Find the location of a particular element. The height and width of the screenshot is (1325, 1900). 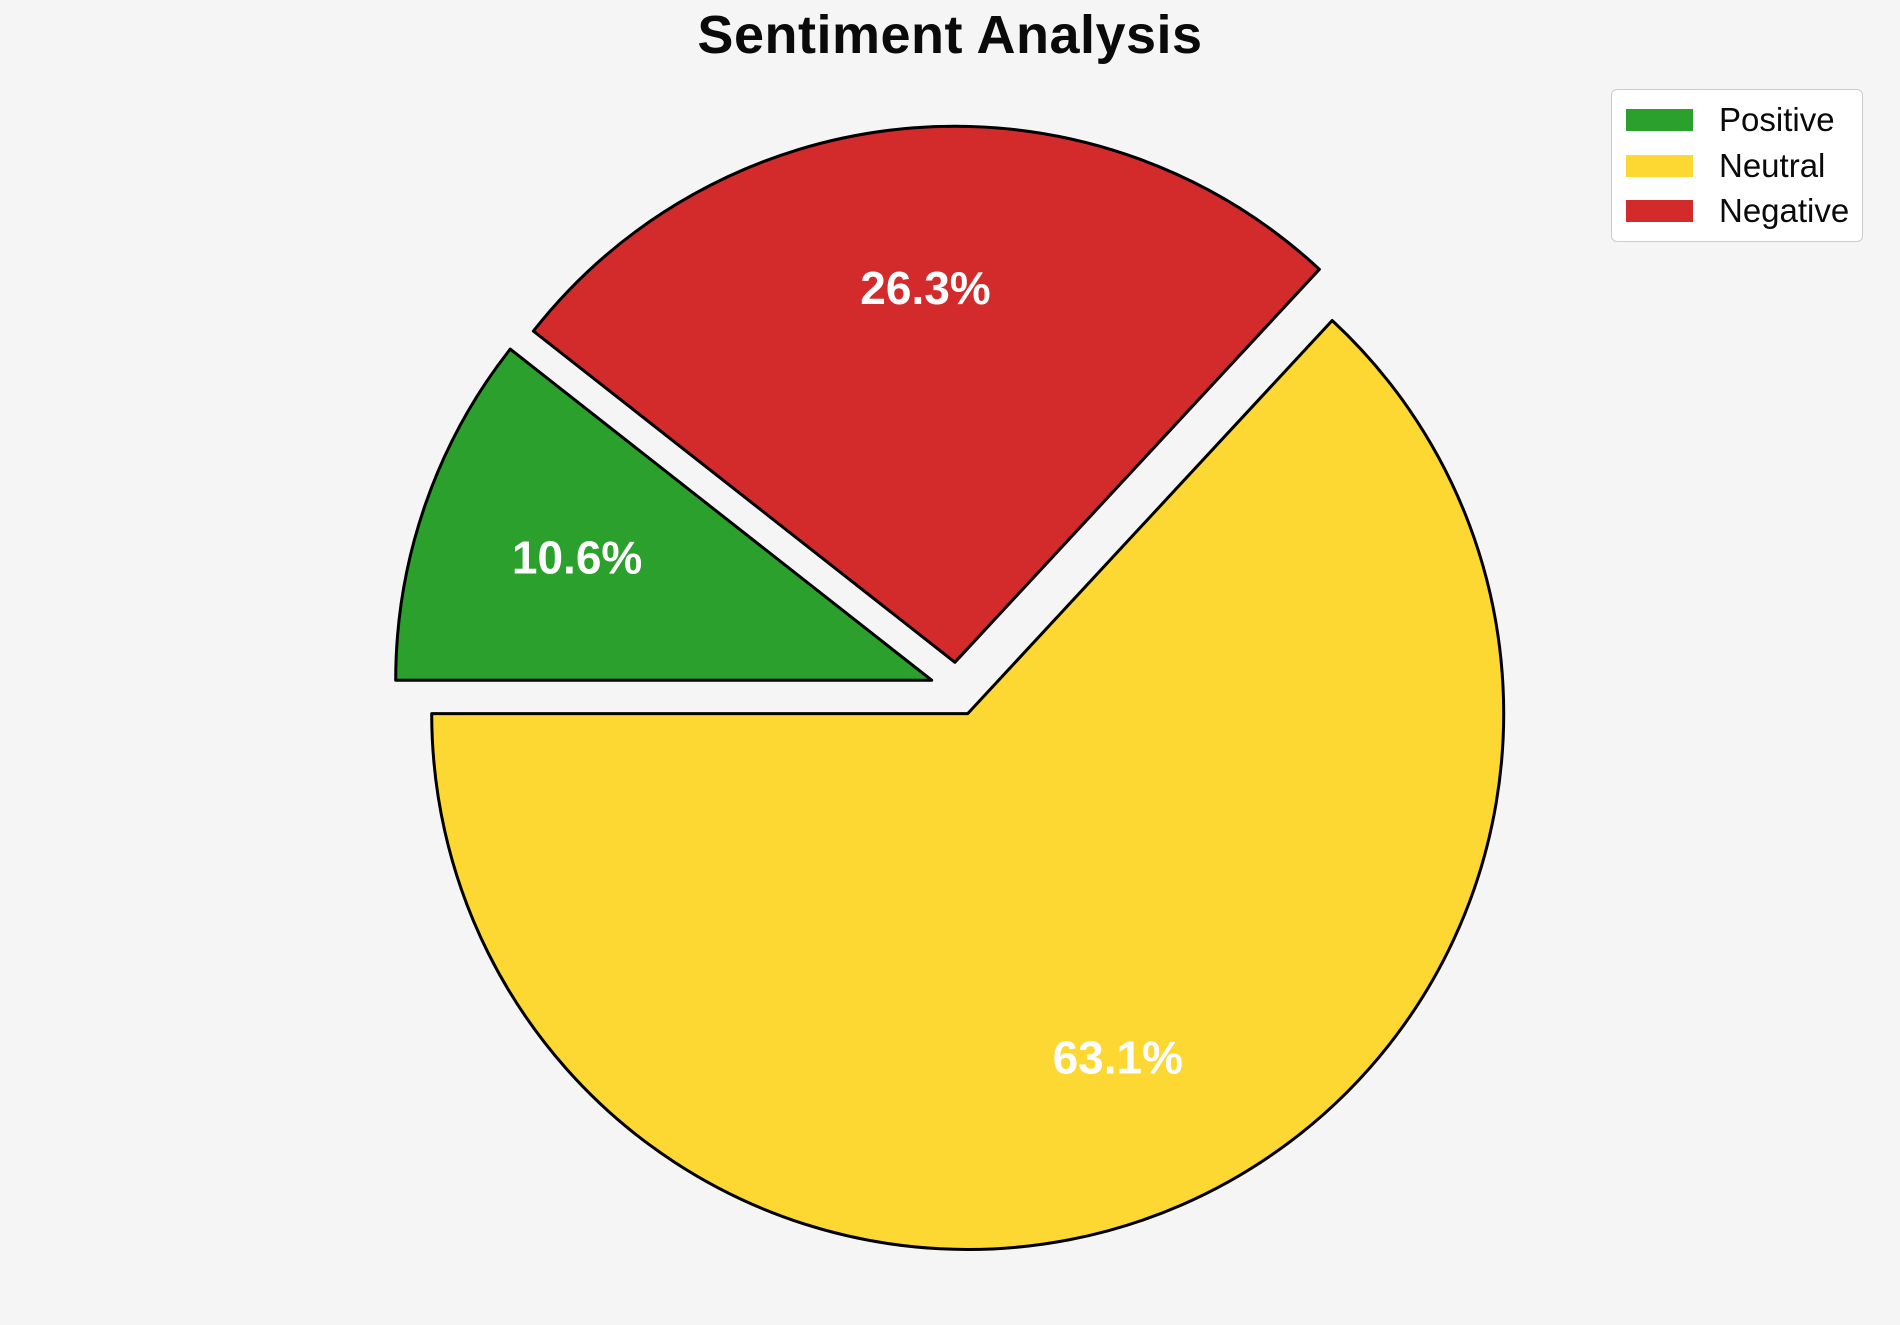

legend-item-neutral: Neutral is located at coordinates (1737, 166).